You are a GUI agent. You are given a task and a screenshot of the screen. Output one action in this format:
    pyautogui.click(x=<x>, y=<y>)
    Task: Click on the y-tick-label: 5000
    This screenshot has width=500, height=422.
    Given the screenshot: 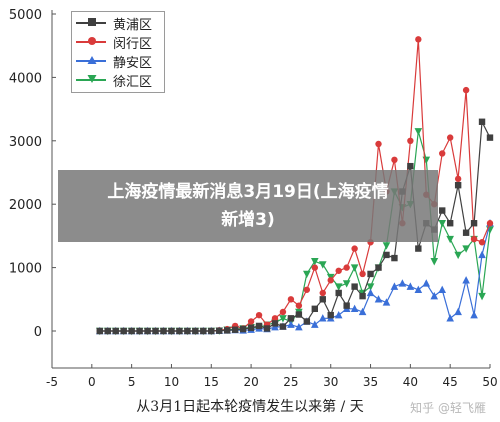 What is the action you would take?
    pyautogui.click(x=25, y=15)
    